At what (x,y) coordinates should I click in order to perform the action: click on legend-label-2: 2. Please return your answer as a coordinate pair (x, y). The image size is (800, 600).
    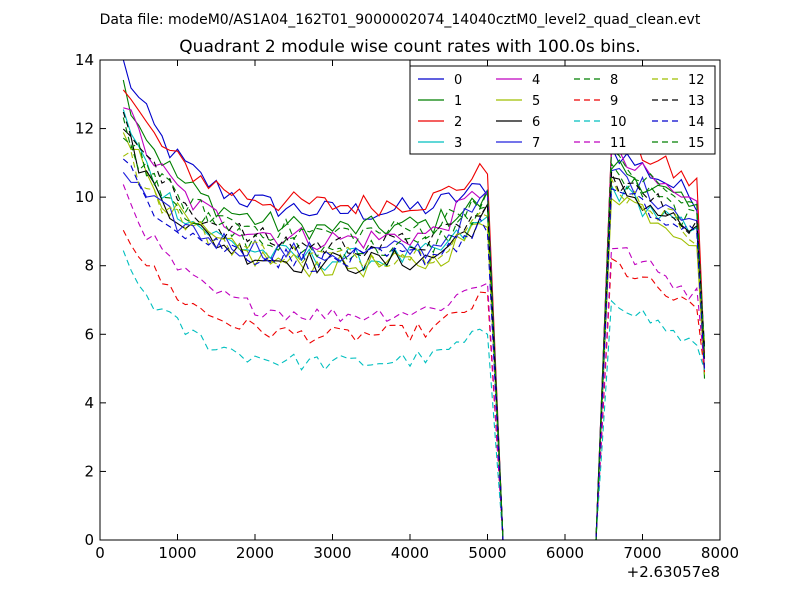
    Looking at the image, I should click on (458, 122).